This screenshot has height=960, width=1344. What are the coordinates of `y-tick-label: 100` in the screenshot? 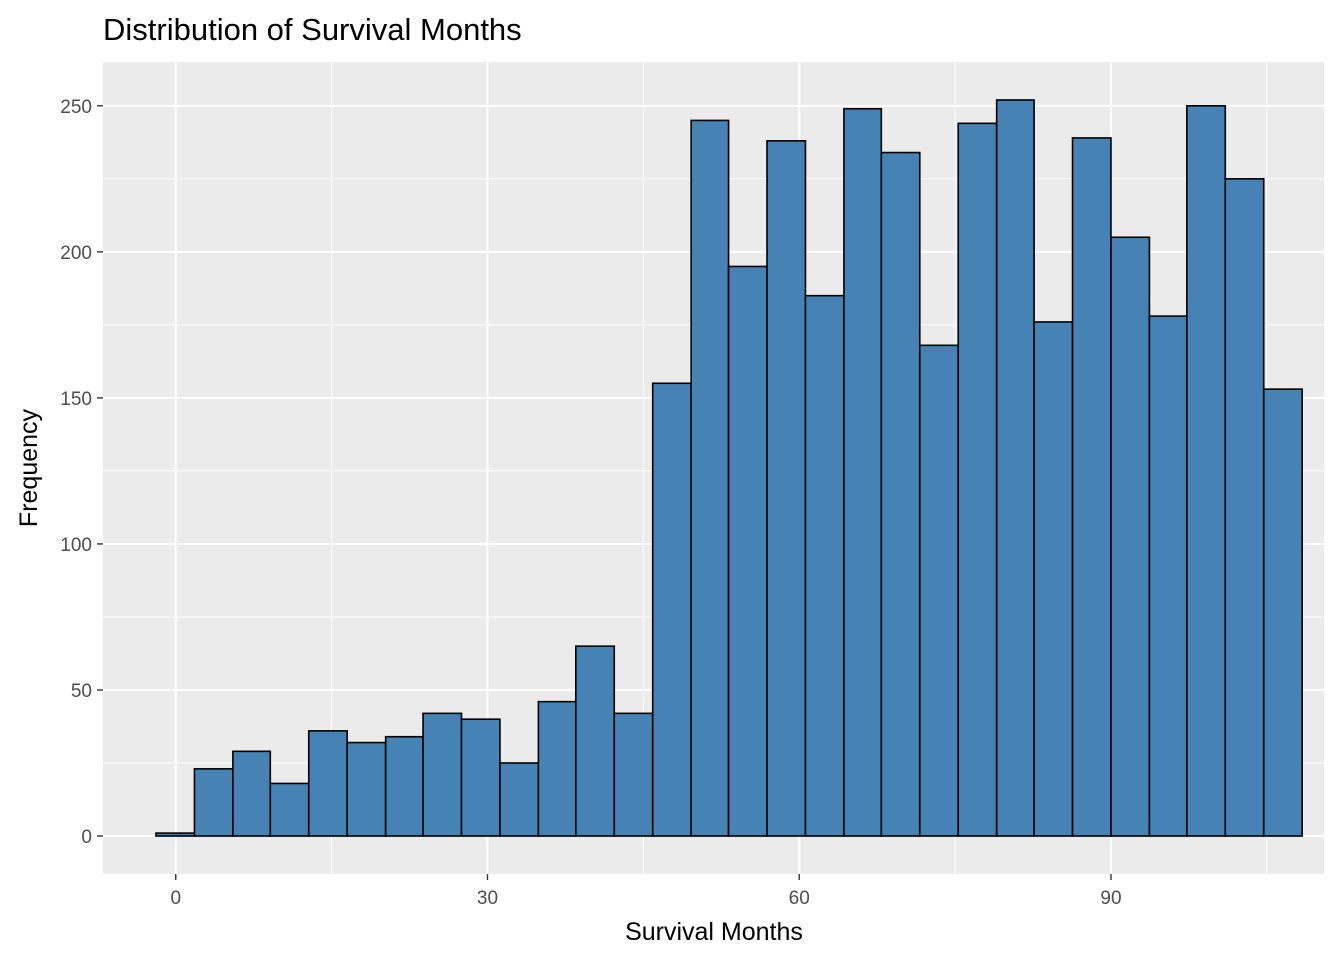 It's located at (76, 545).